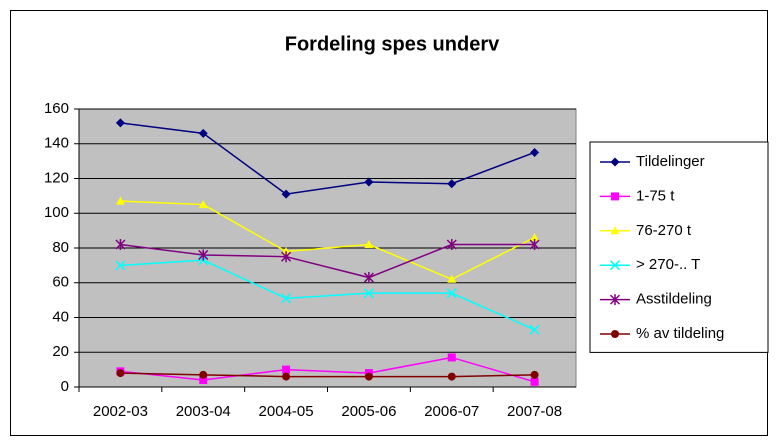 The height and width of the screenshot is (444, 776). I want to click on y-tick-label: 20, so click(60, 351).